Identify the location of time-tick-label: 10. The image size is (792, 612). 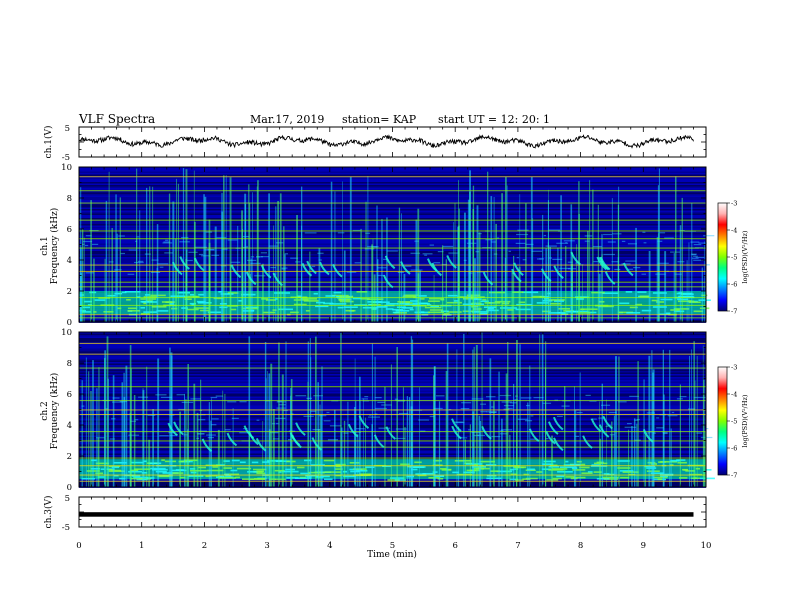
(706, 546).